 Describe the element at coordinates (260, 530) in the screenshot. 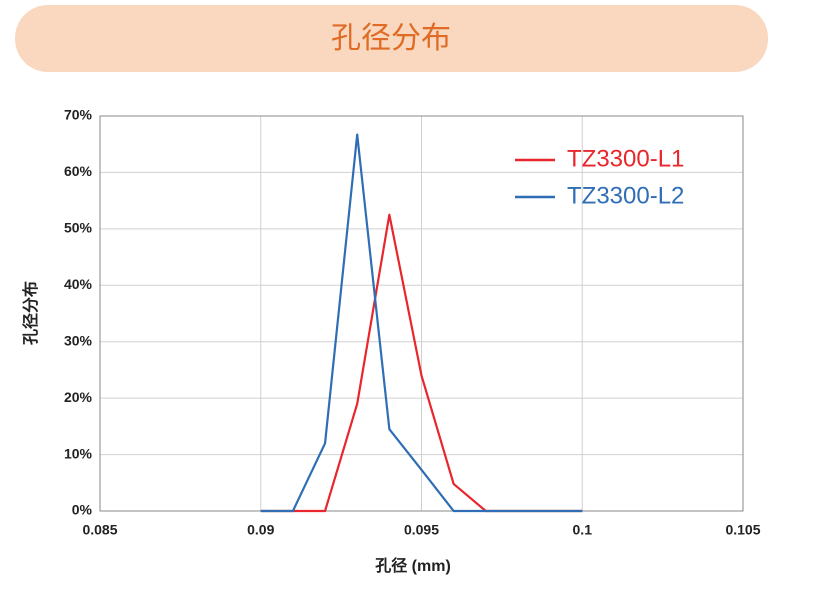

I see `x-tick-label: 0.09` at that location.